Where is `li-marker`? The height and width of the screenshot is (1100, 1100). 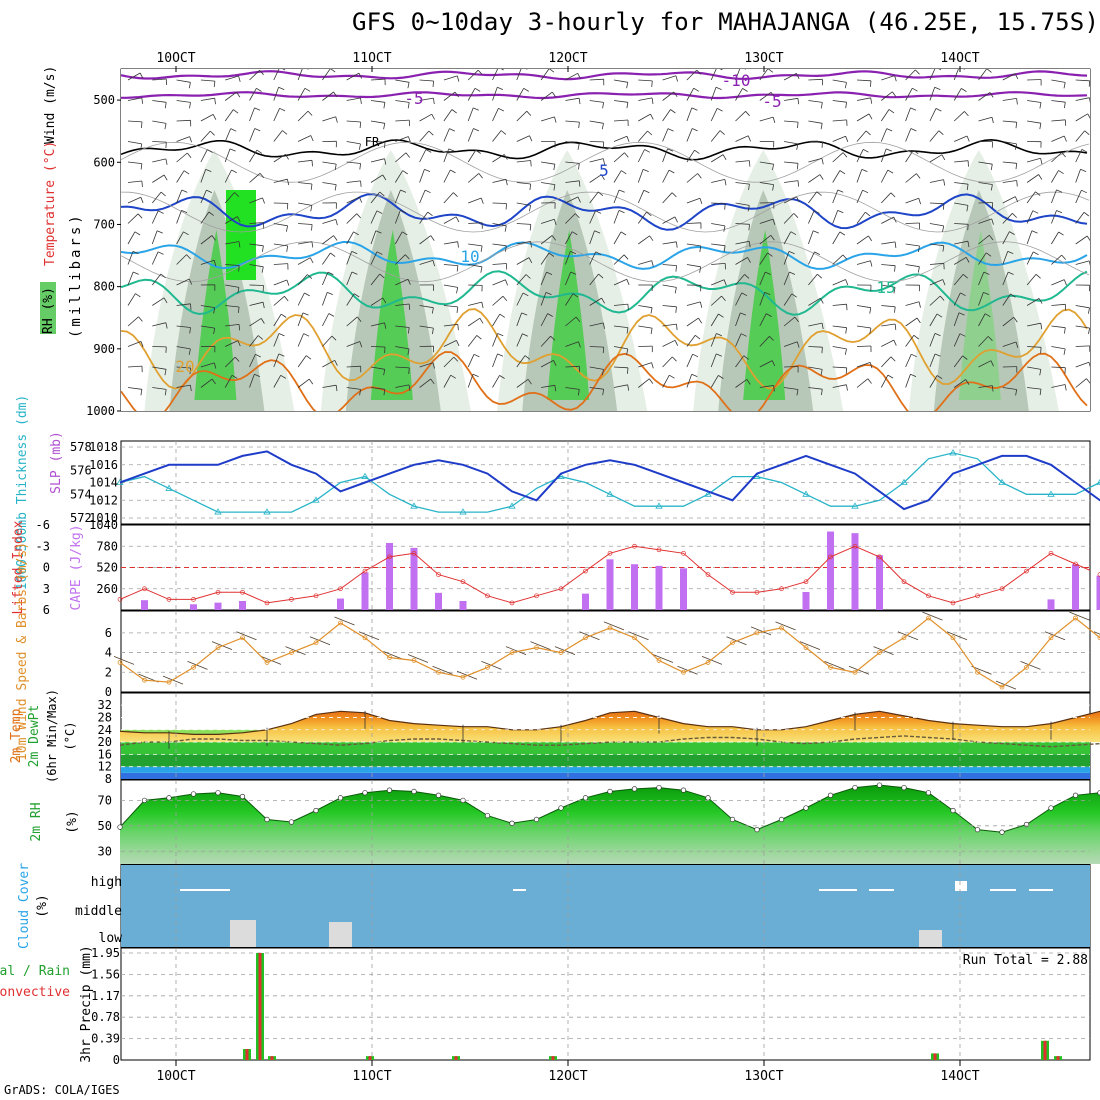 li-marker is located at coordinates (1002, 589).